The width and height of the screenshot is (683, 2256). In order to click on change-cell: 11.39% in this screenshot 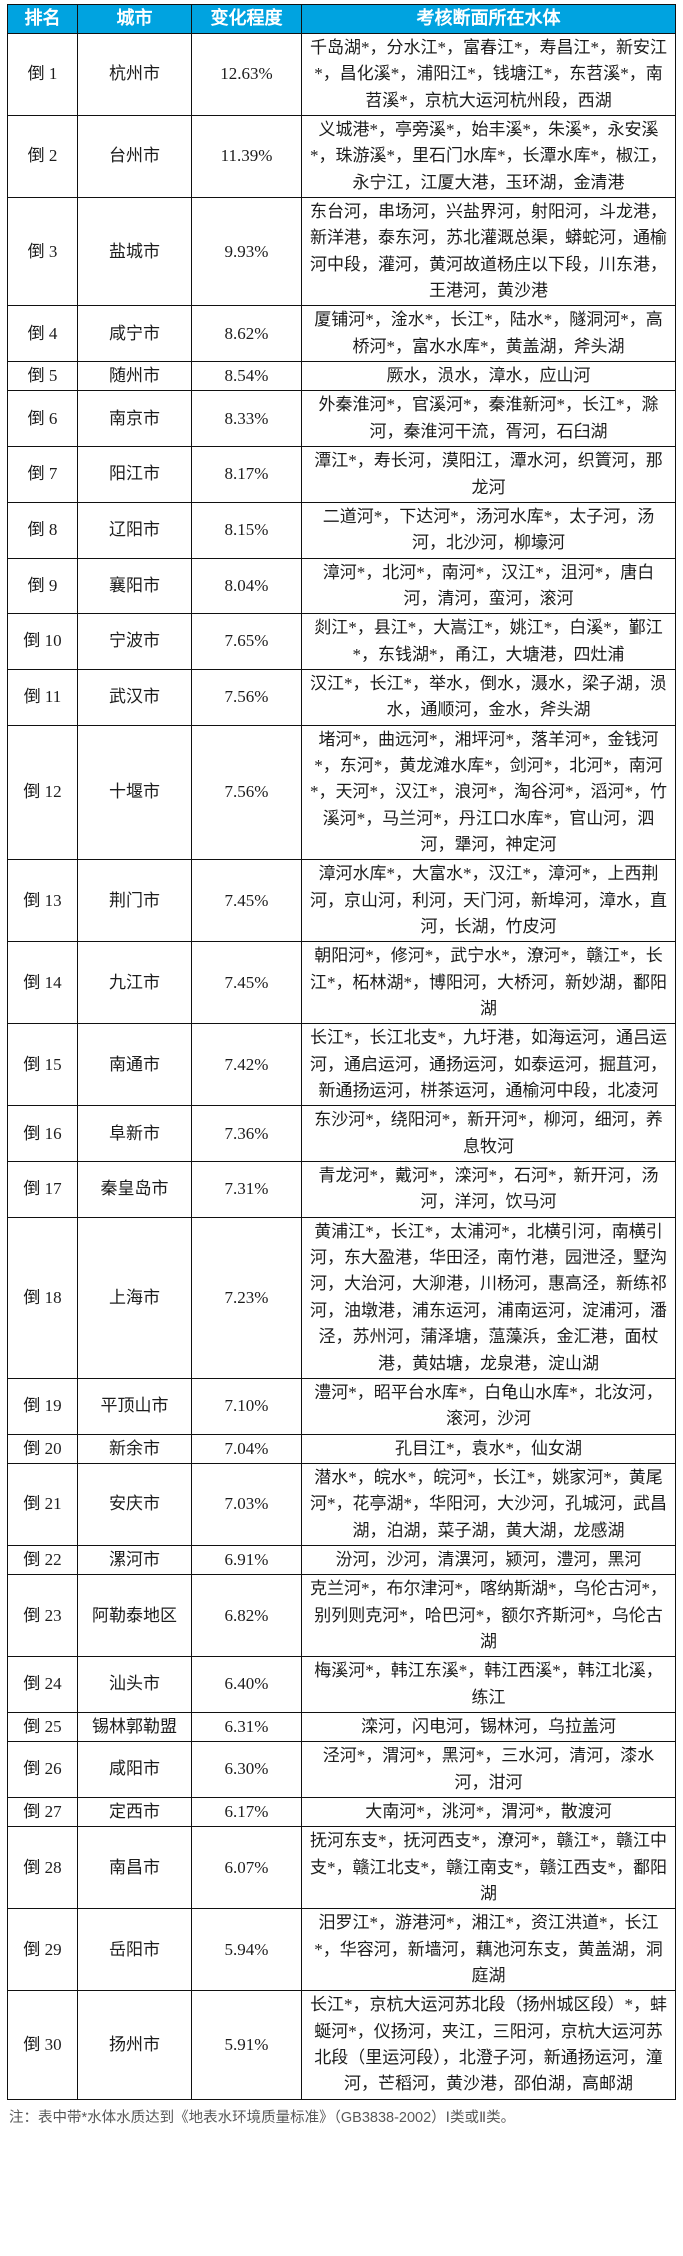, I will do `click(246, 157)`.